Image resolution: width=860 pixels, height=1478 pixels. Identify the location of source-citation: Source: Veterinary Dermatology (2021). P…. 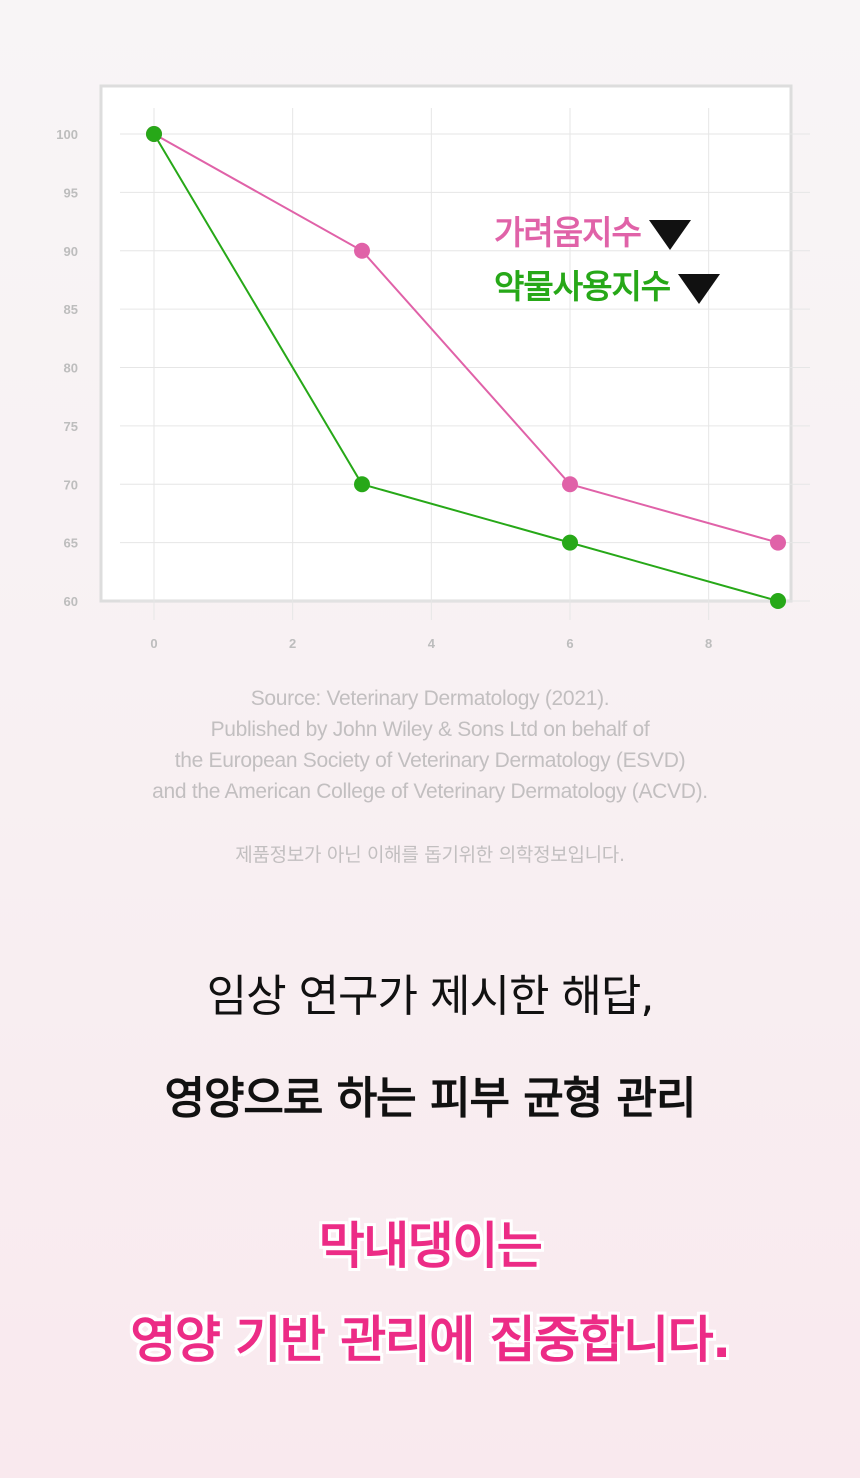
(430, 745).